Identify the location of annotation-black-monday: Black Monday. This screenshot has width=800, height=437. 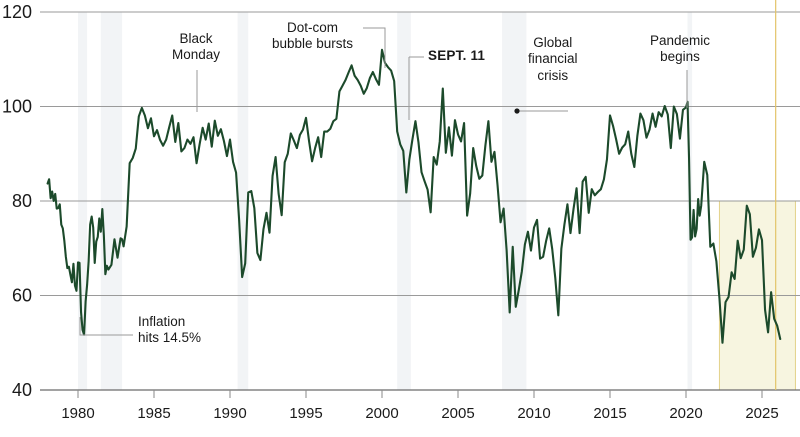
(196, 47).